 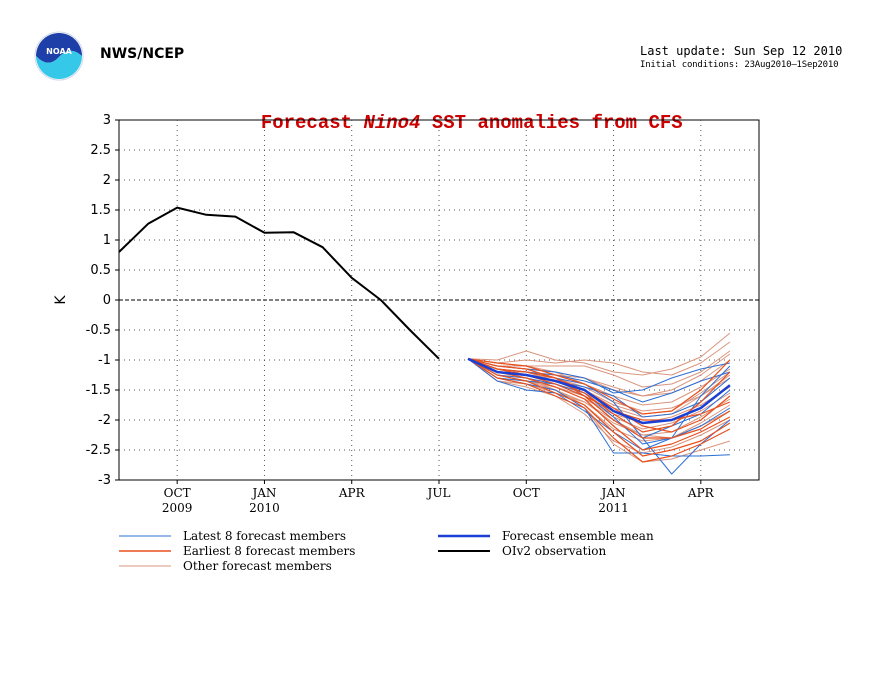 I want to click on y-tick-label: 3, so click(x=107, y=120).